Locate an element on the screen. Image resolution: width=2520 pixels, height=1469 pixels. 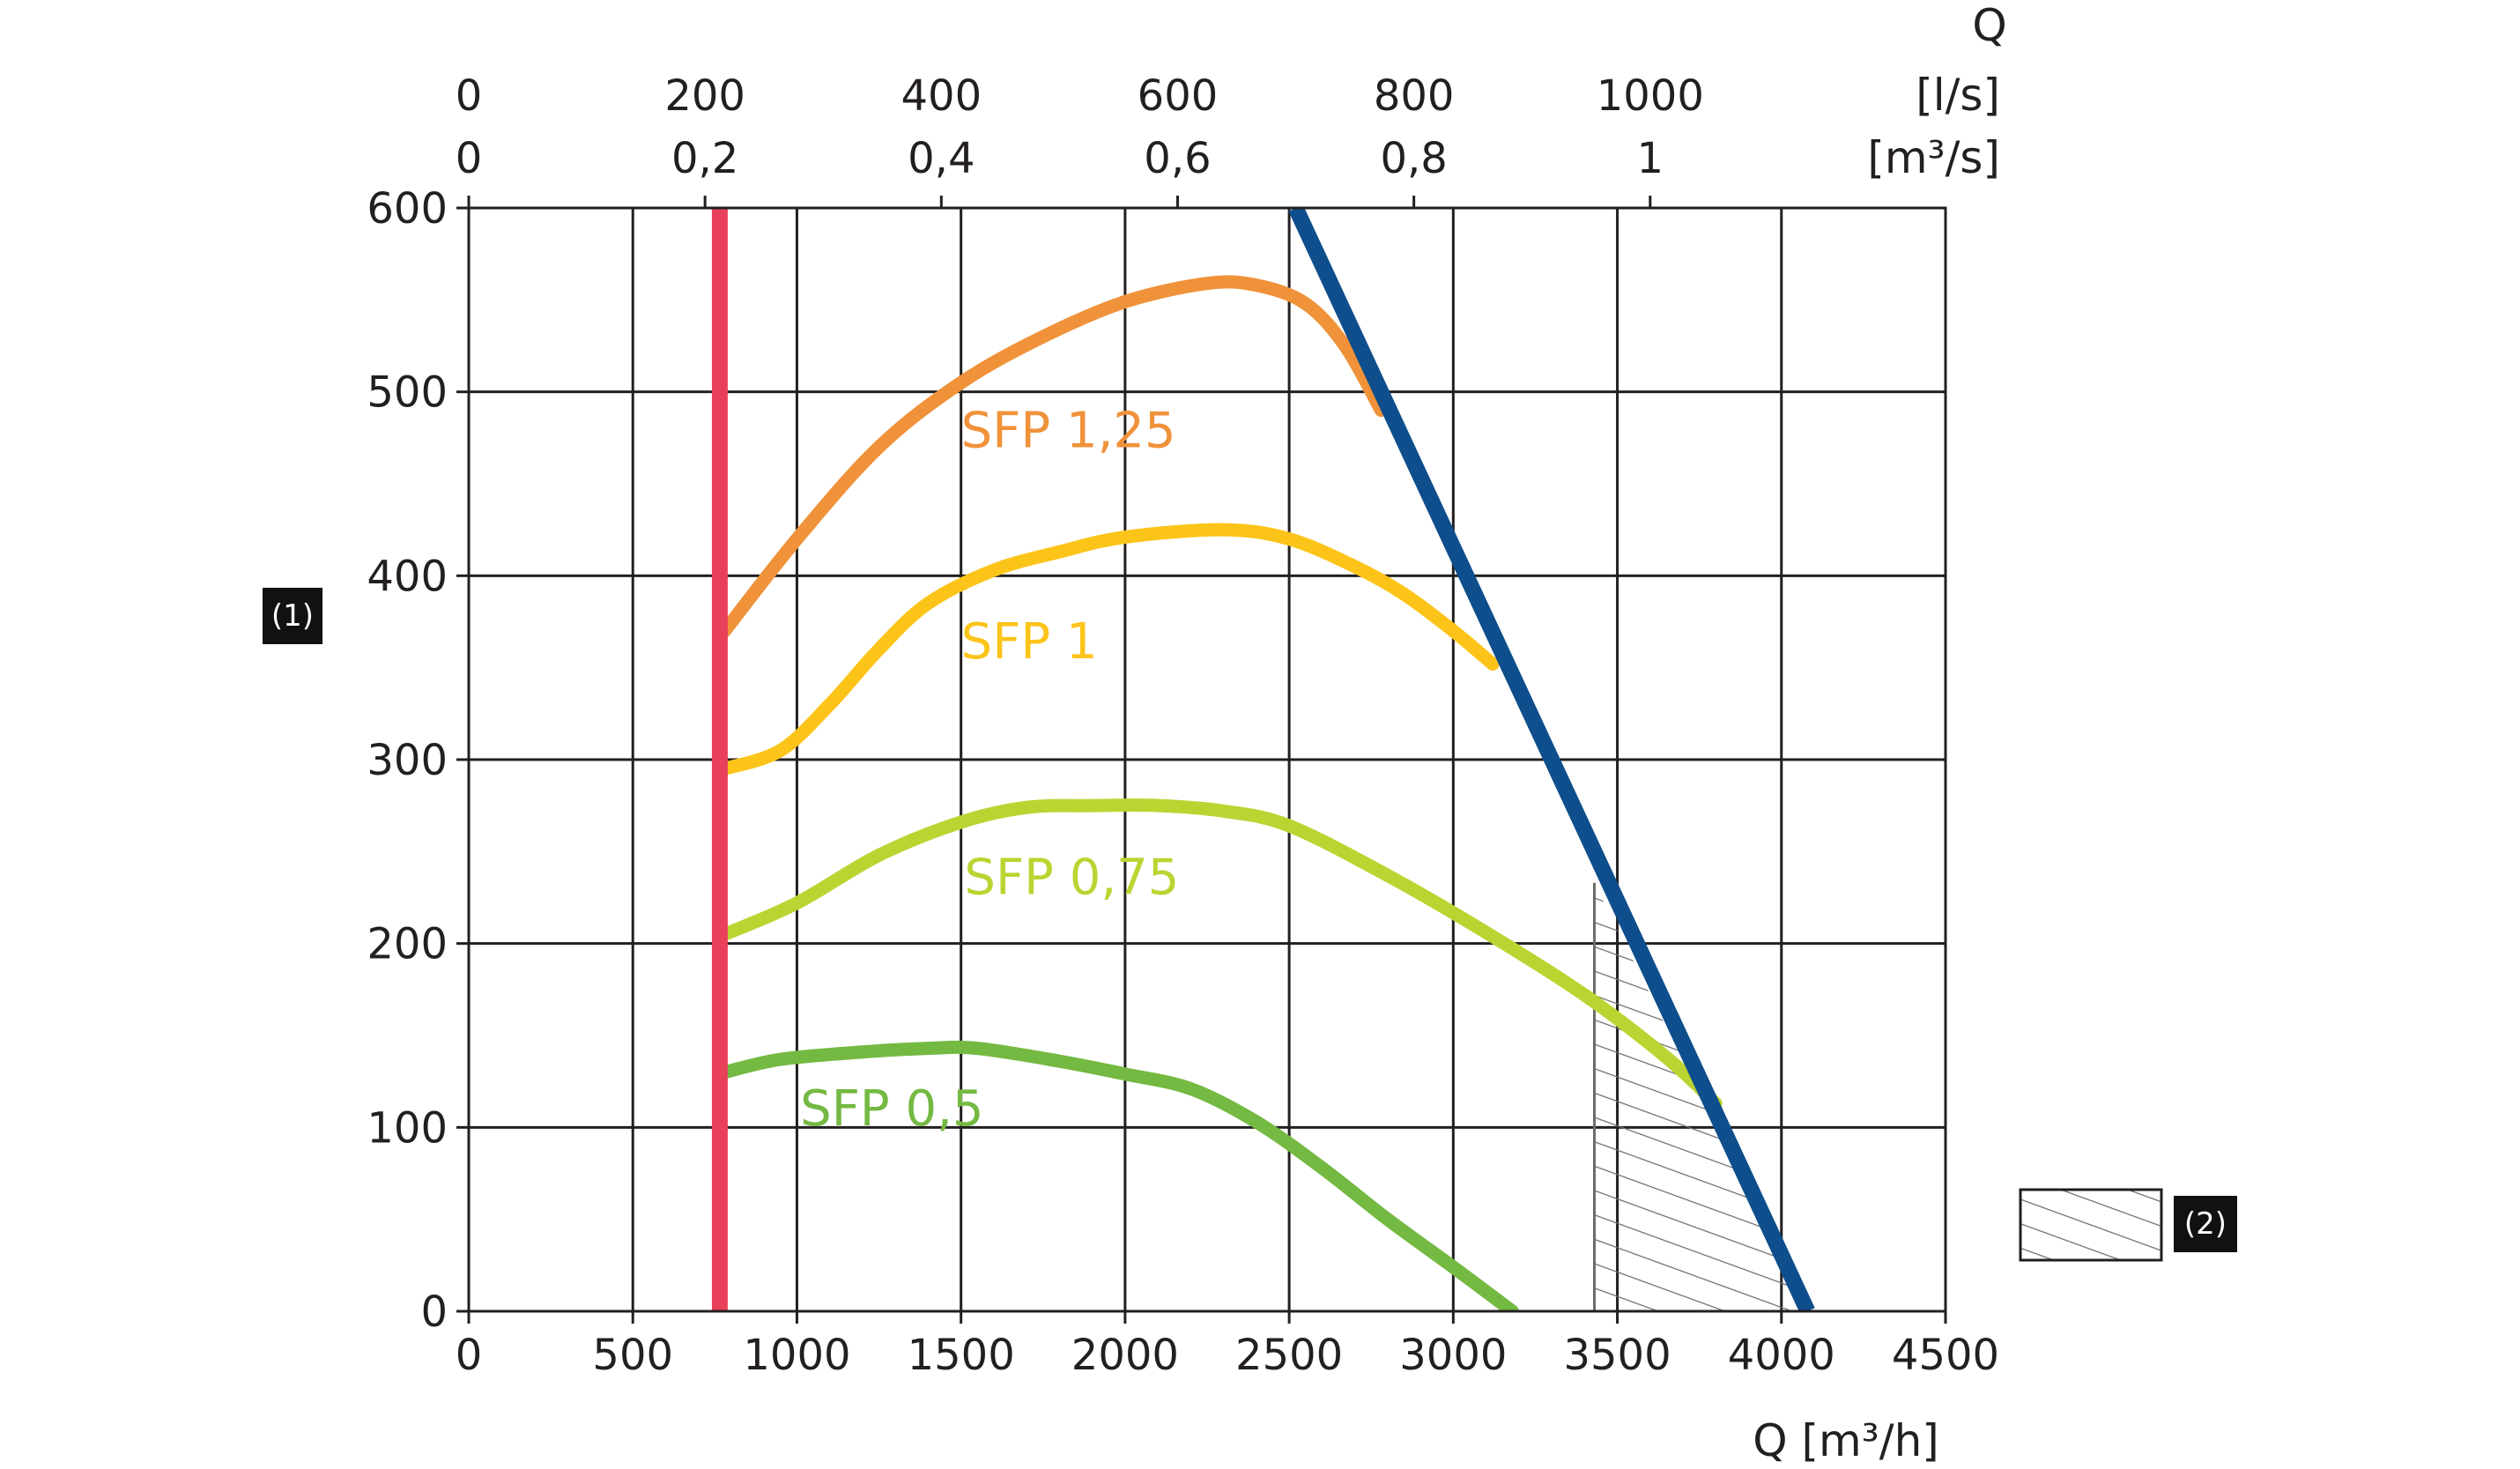
series-labels: SFP 1,25 SFP 1 SFP 0,75 SFP 0,5 is located at coordinates (989, 770).